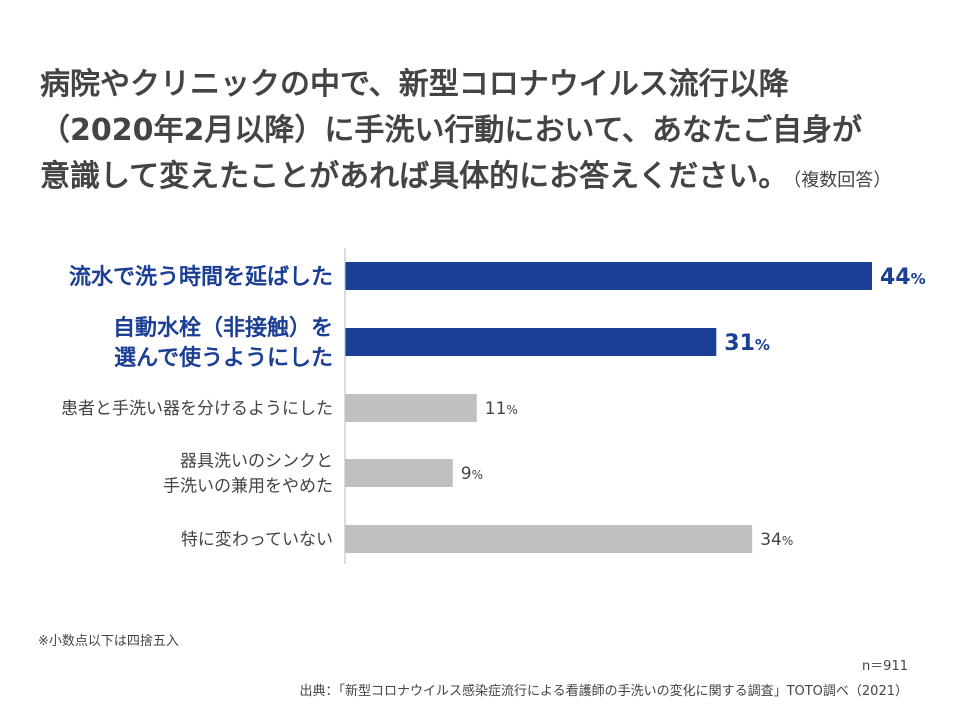  What do you see at coordinates (903, 277) in the screenshot?
I see `value-label-1: 44%` at bounding box center [903, 277].